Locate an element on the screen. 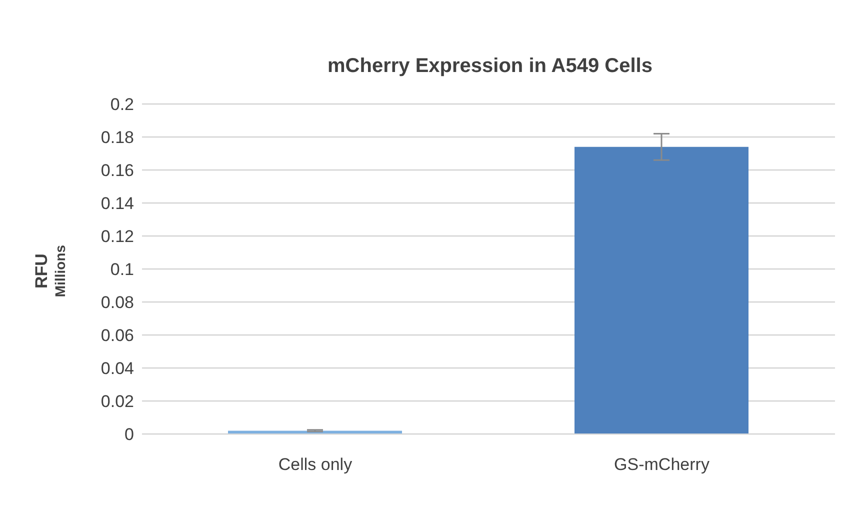 Image resolution: width=841 pixels, height=513 pixels. y-tick-label: 0.14 is located at coordinates (117, 204).